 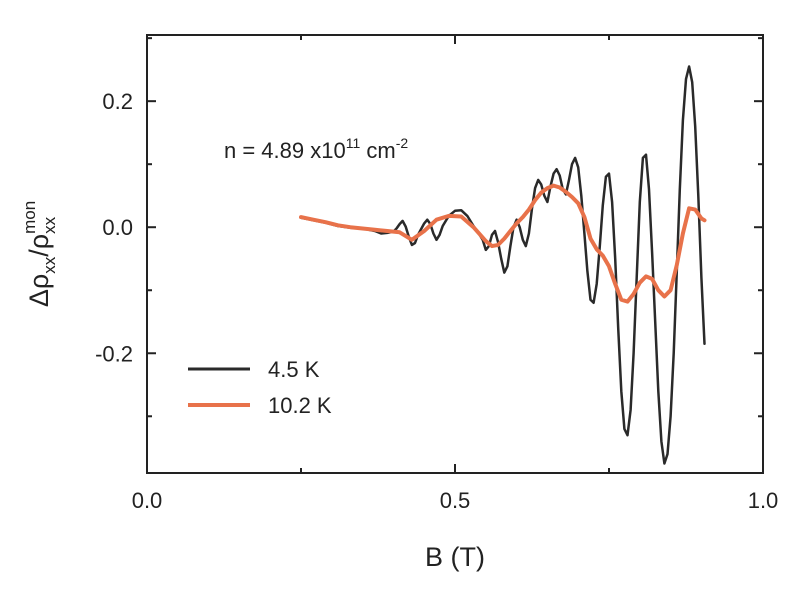 I want to click on x-tick-label: 0.5, so click(x=455, y=500).